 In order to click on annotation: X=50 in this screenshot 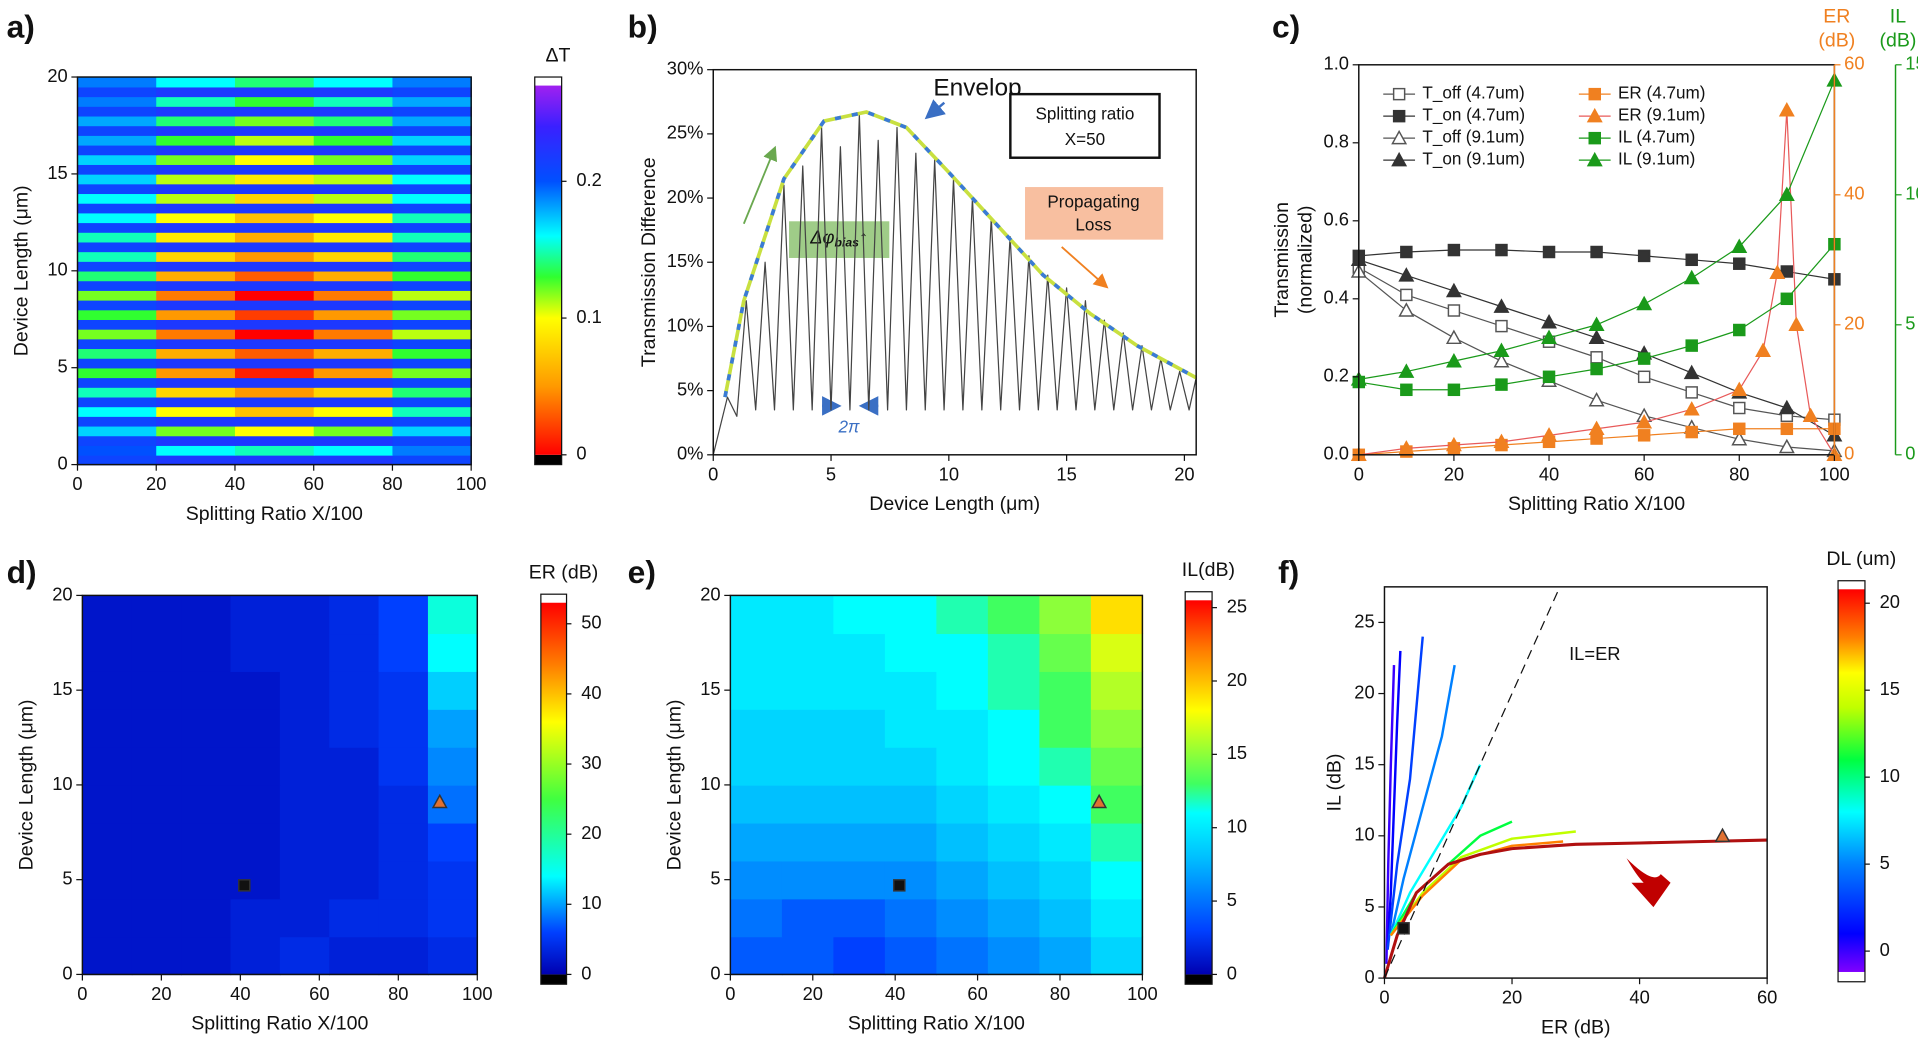, I will do `click(1085, 139)`.